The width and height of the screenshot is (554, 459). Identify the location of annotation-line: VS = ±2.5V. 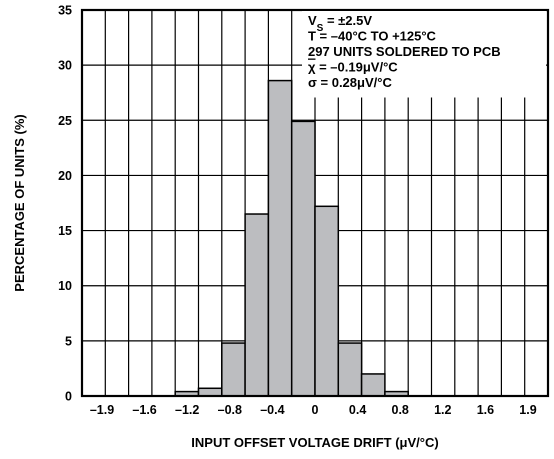
(340, 23).